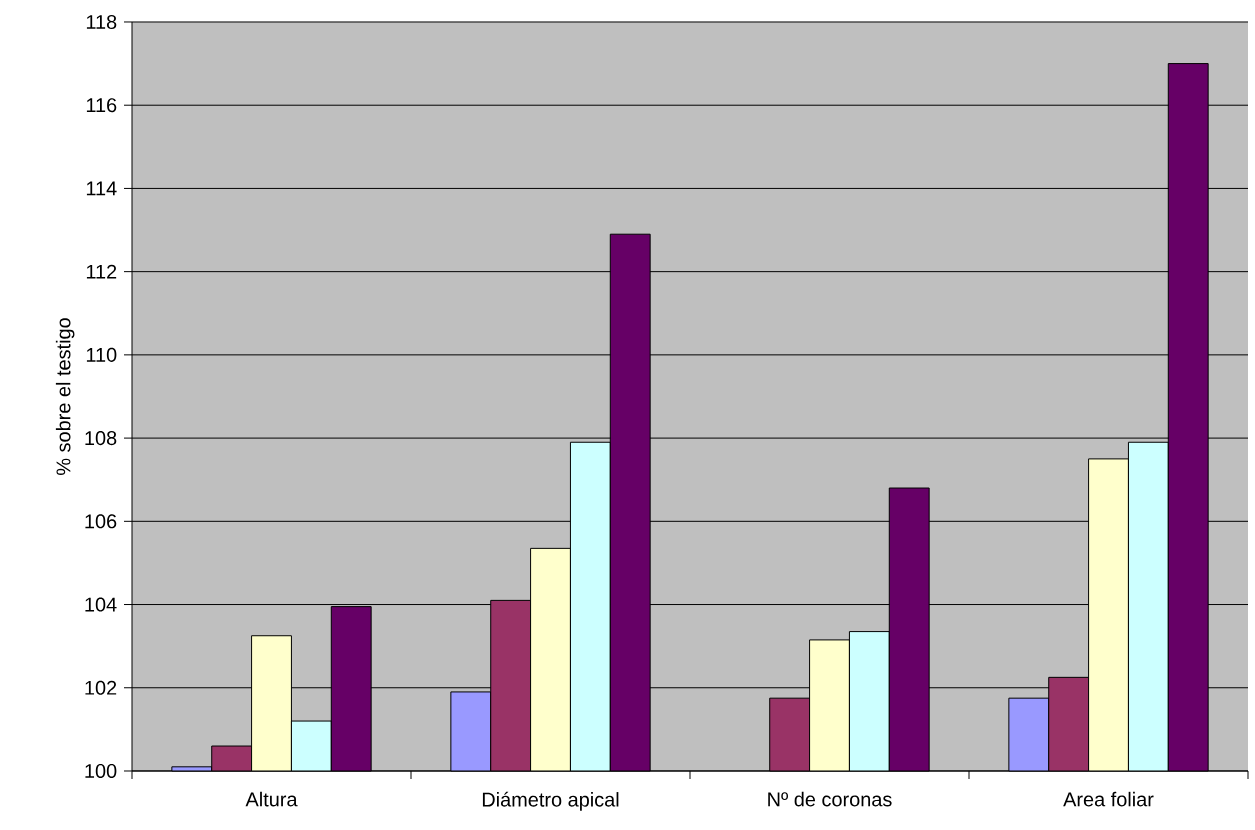 The width and height of the screenshot is (1255, 830). What do you see at coordinates (830, 799) in the screenshot?
I see `x-tick-label: Nº de coronas` at bounding box center [830, 799].